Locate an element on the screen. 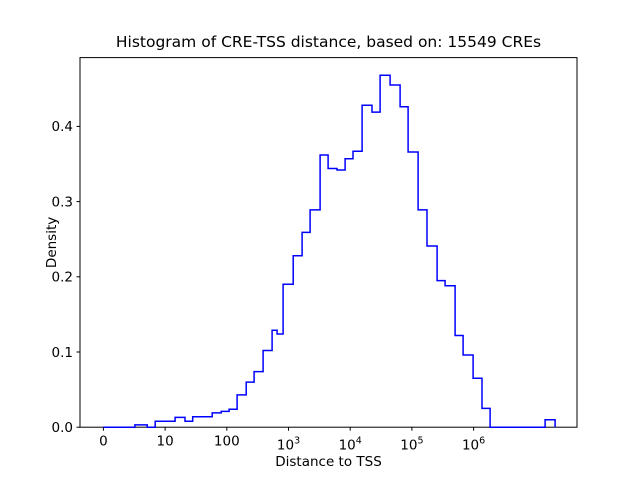 This screenshot has width=640, height=480. x-tick-label: 10³ is located at coordinates (288, 445).